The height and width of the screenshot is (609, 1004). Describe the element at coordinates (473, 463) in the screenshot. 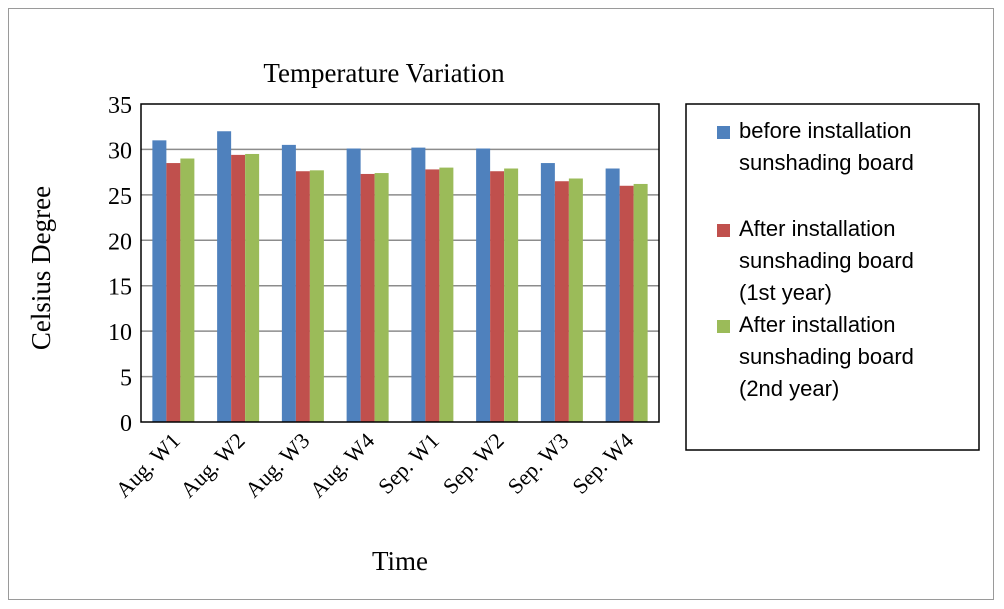

I see `x-tick-label: Sep. W2` at that location.